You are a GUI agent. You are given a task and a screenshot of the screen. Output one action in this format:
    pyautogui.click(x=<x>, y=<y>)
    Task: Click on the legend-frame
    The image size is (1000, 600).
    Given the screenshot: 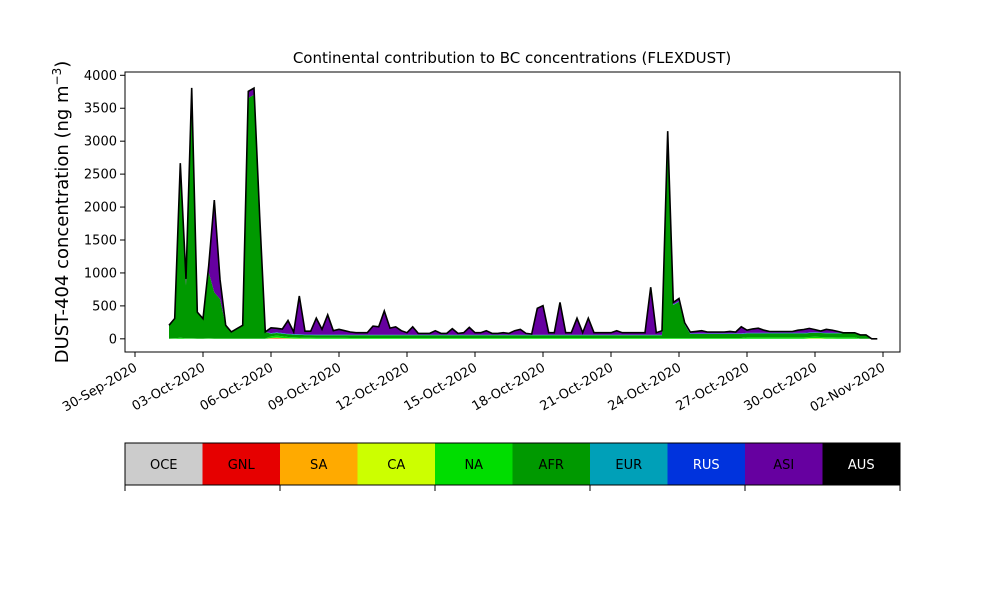 What is the action you would take?
    pyautogui.click(x=512, y=464)
    